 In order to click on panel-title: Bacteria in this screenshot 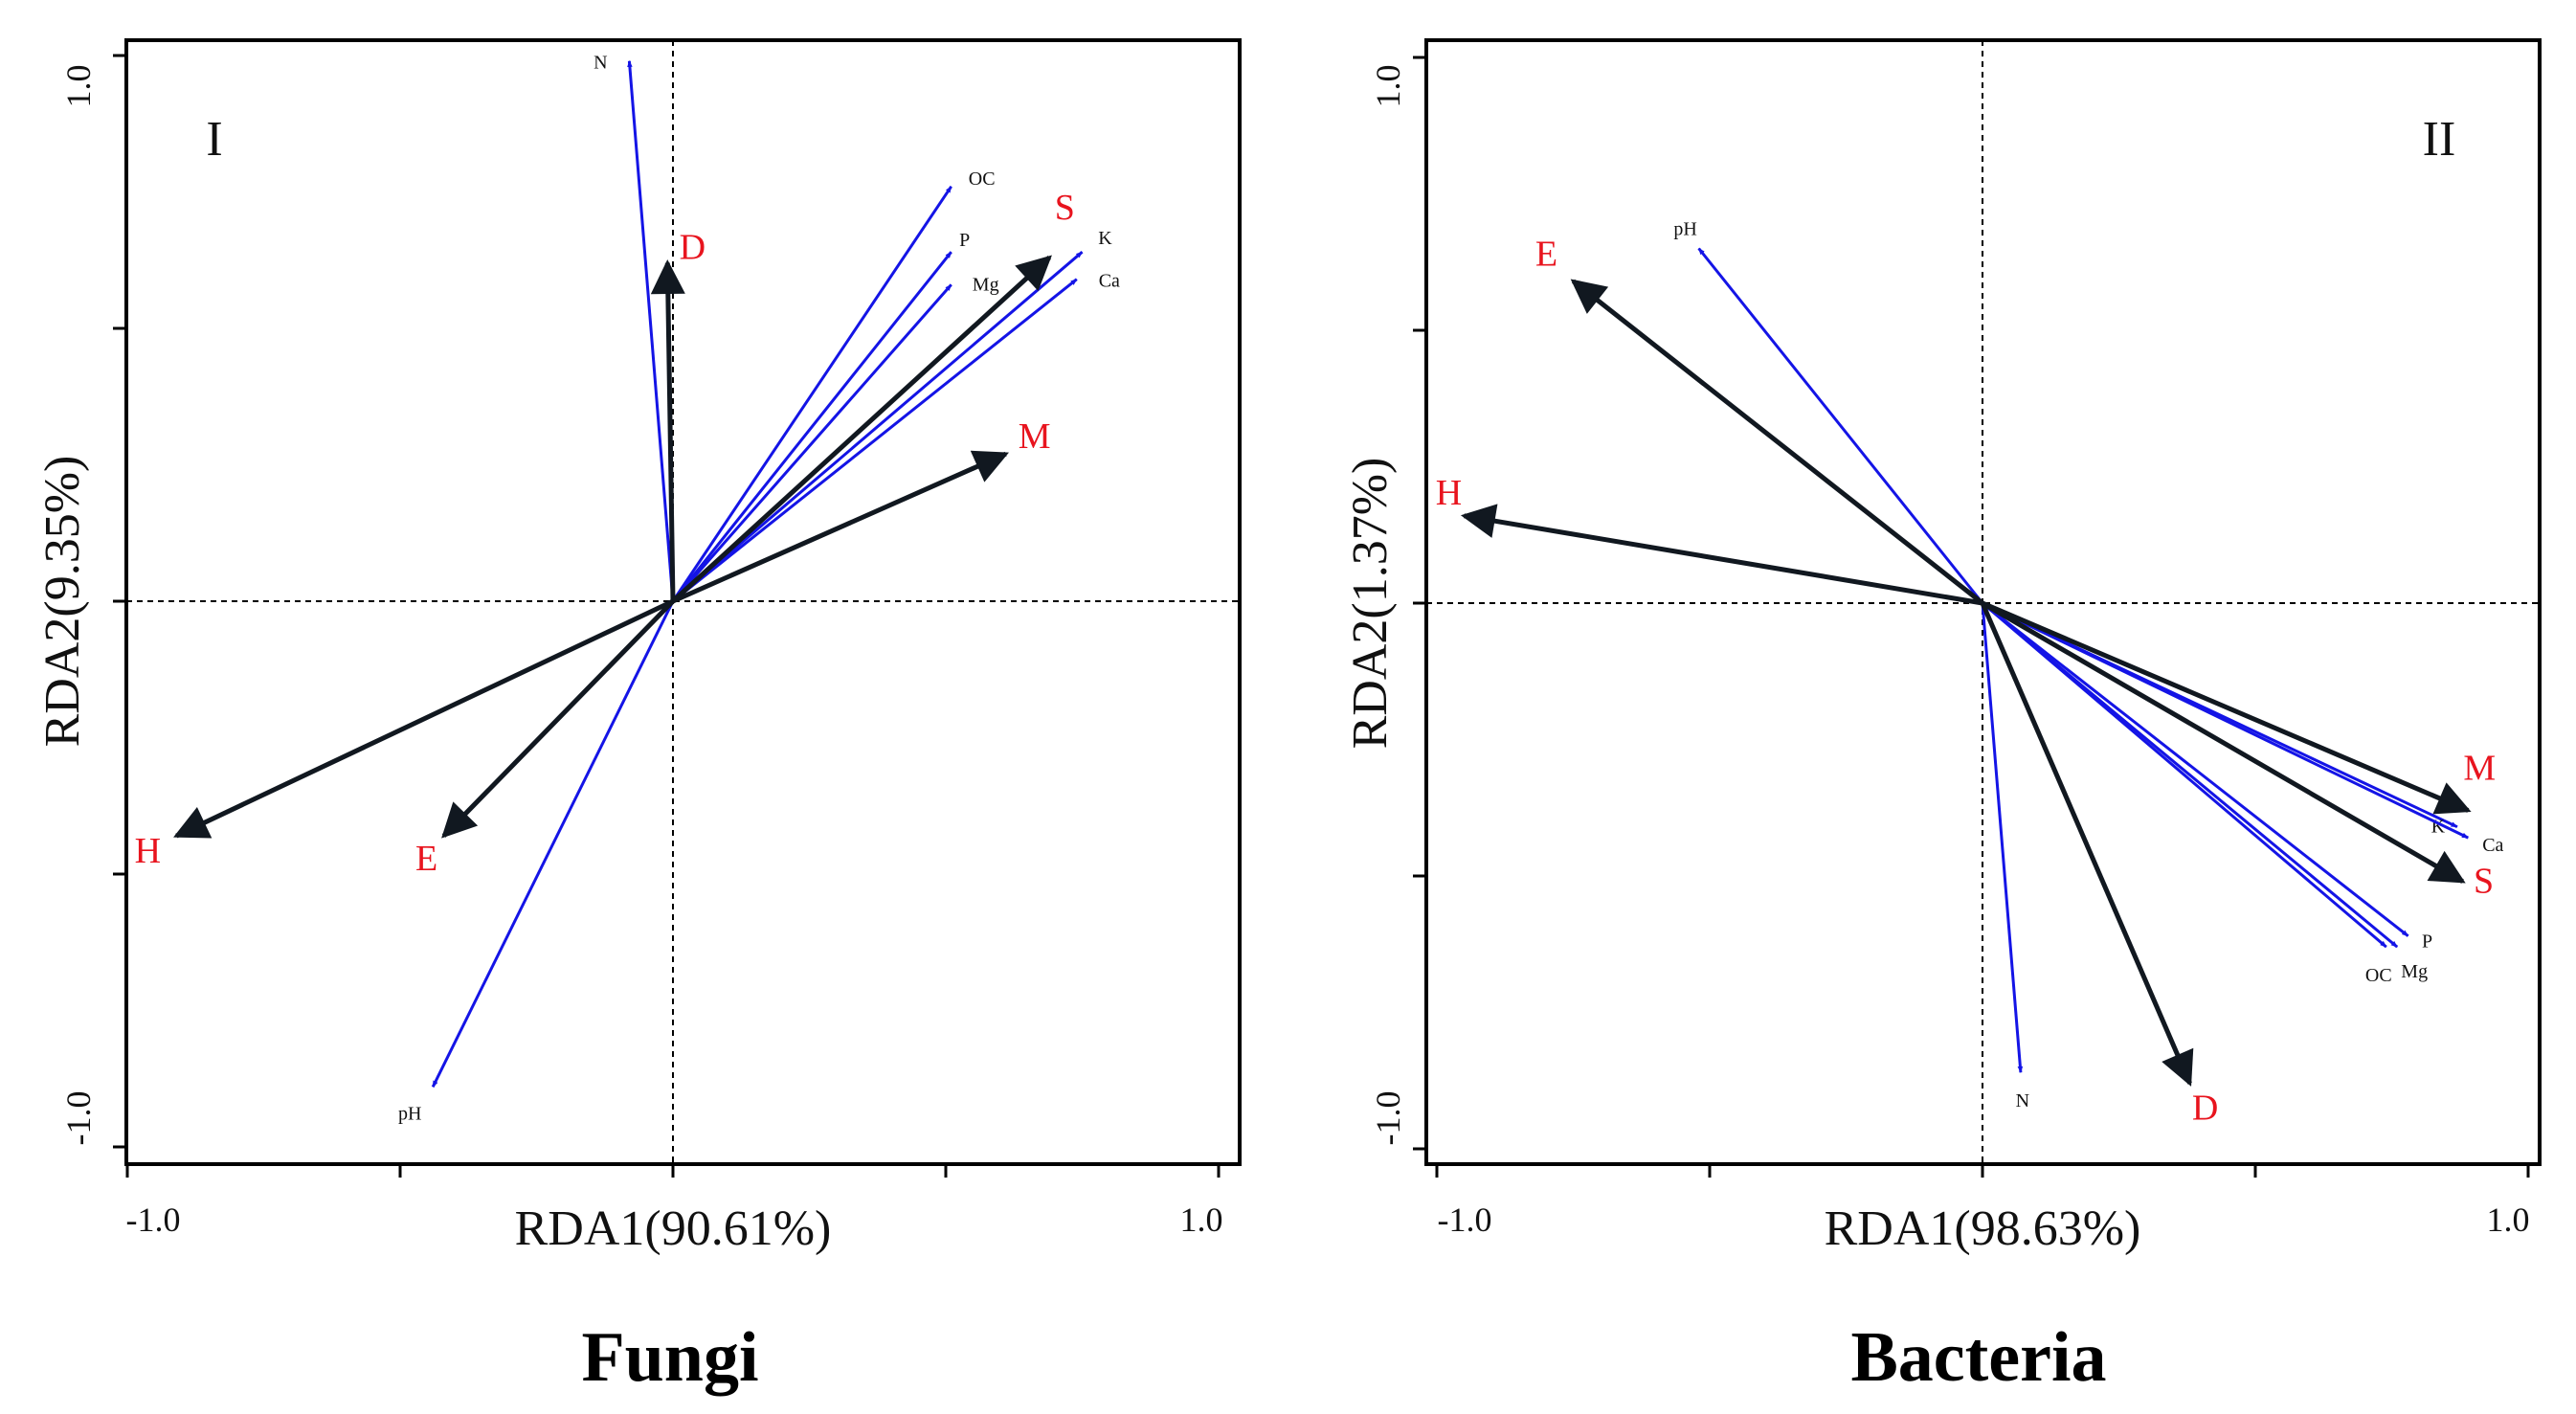, I will do `click(1978, 1357)`.